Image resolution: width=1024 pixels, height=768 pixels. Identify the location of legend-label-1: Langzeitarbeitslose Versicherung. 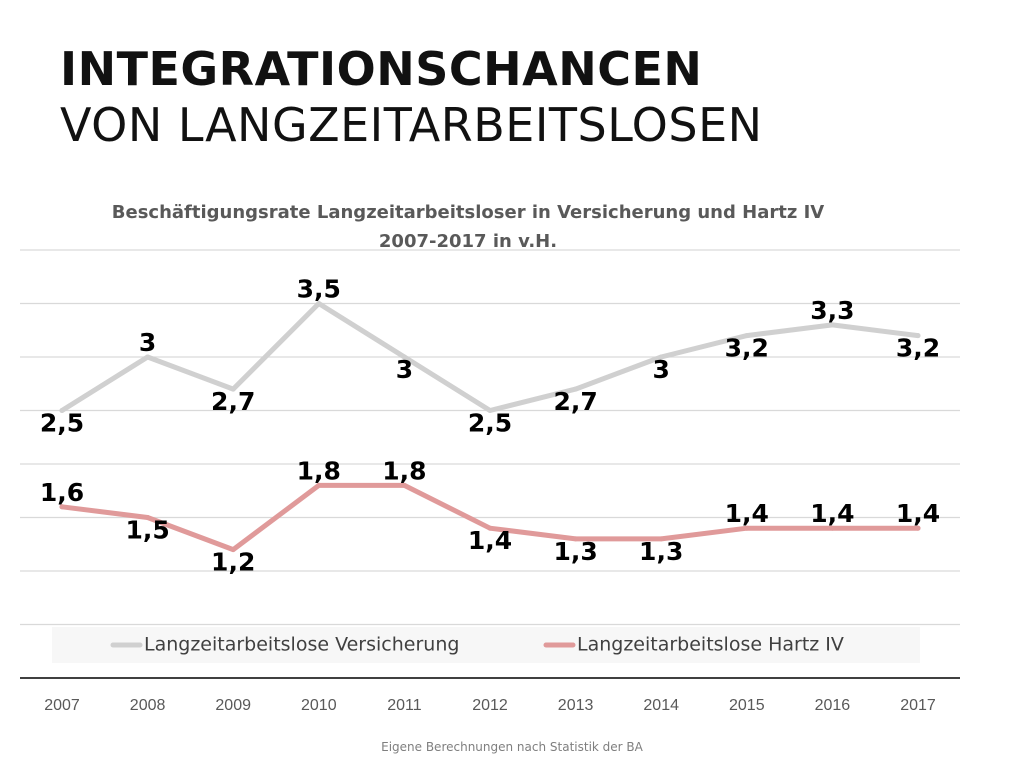
(301, 645).